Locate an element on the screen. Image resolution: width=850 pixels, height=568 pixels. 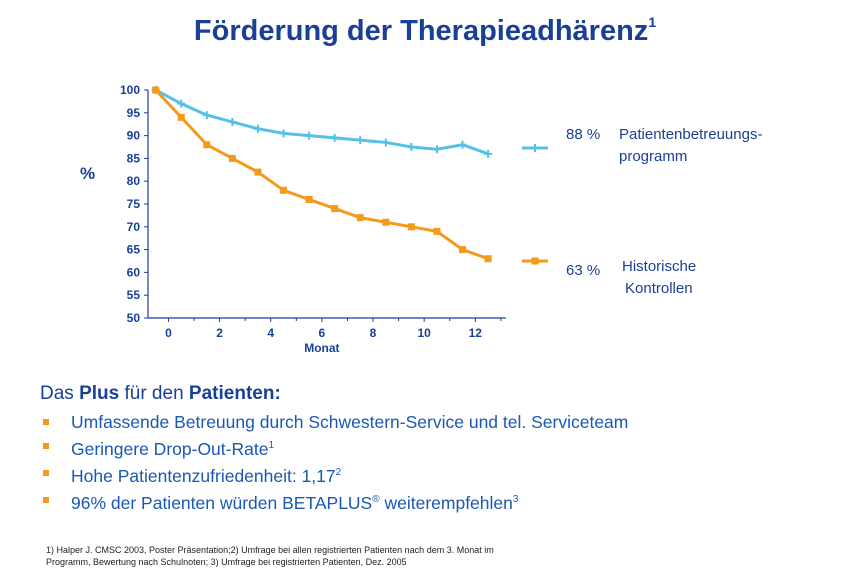
x-tick-label: 4 is located at coordinates (270, 333).